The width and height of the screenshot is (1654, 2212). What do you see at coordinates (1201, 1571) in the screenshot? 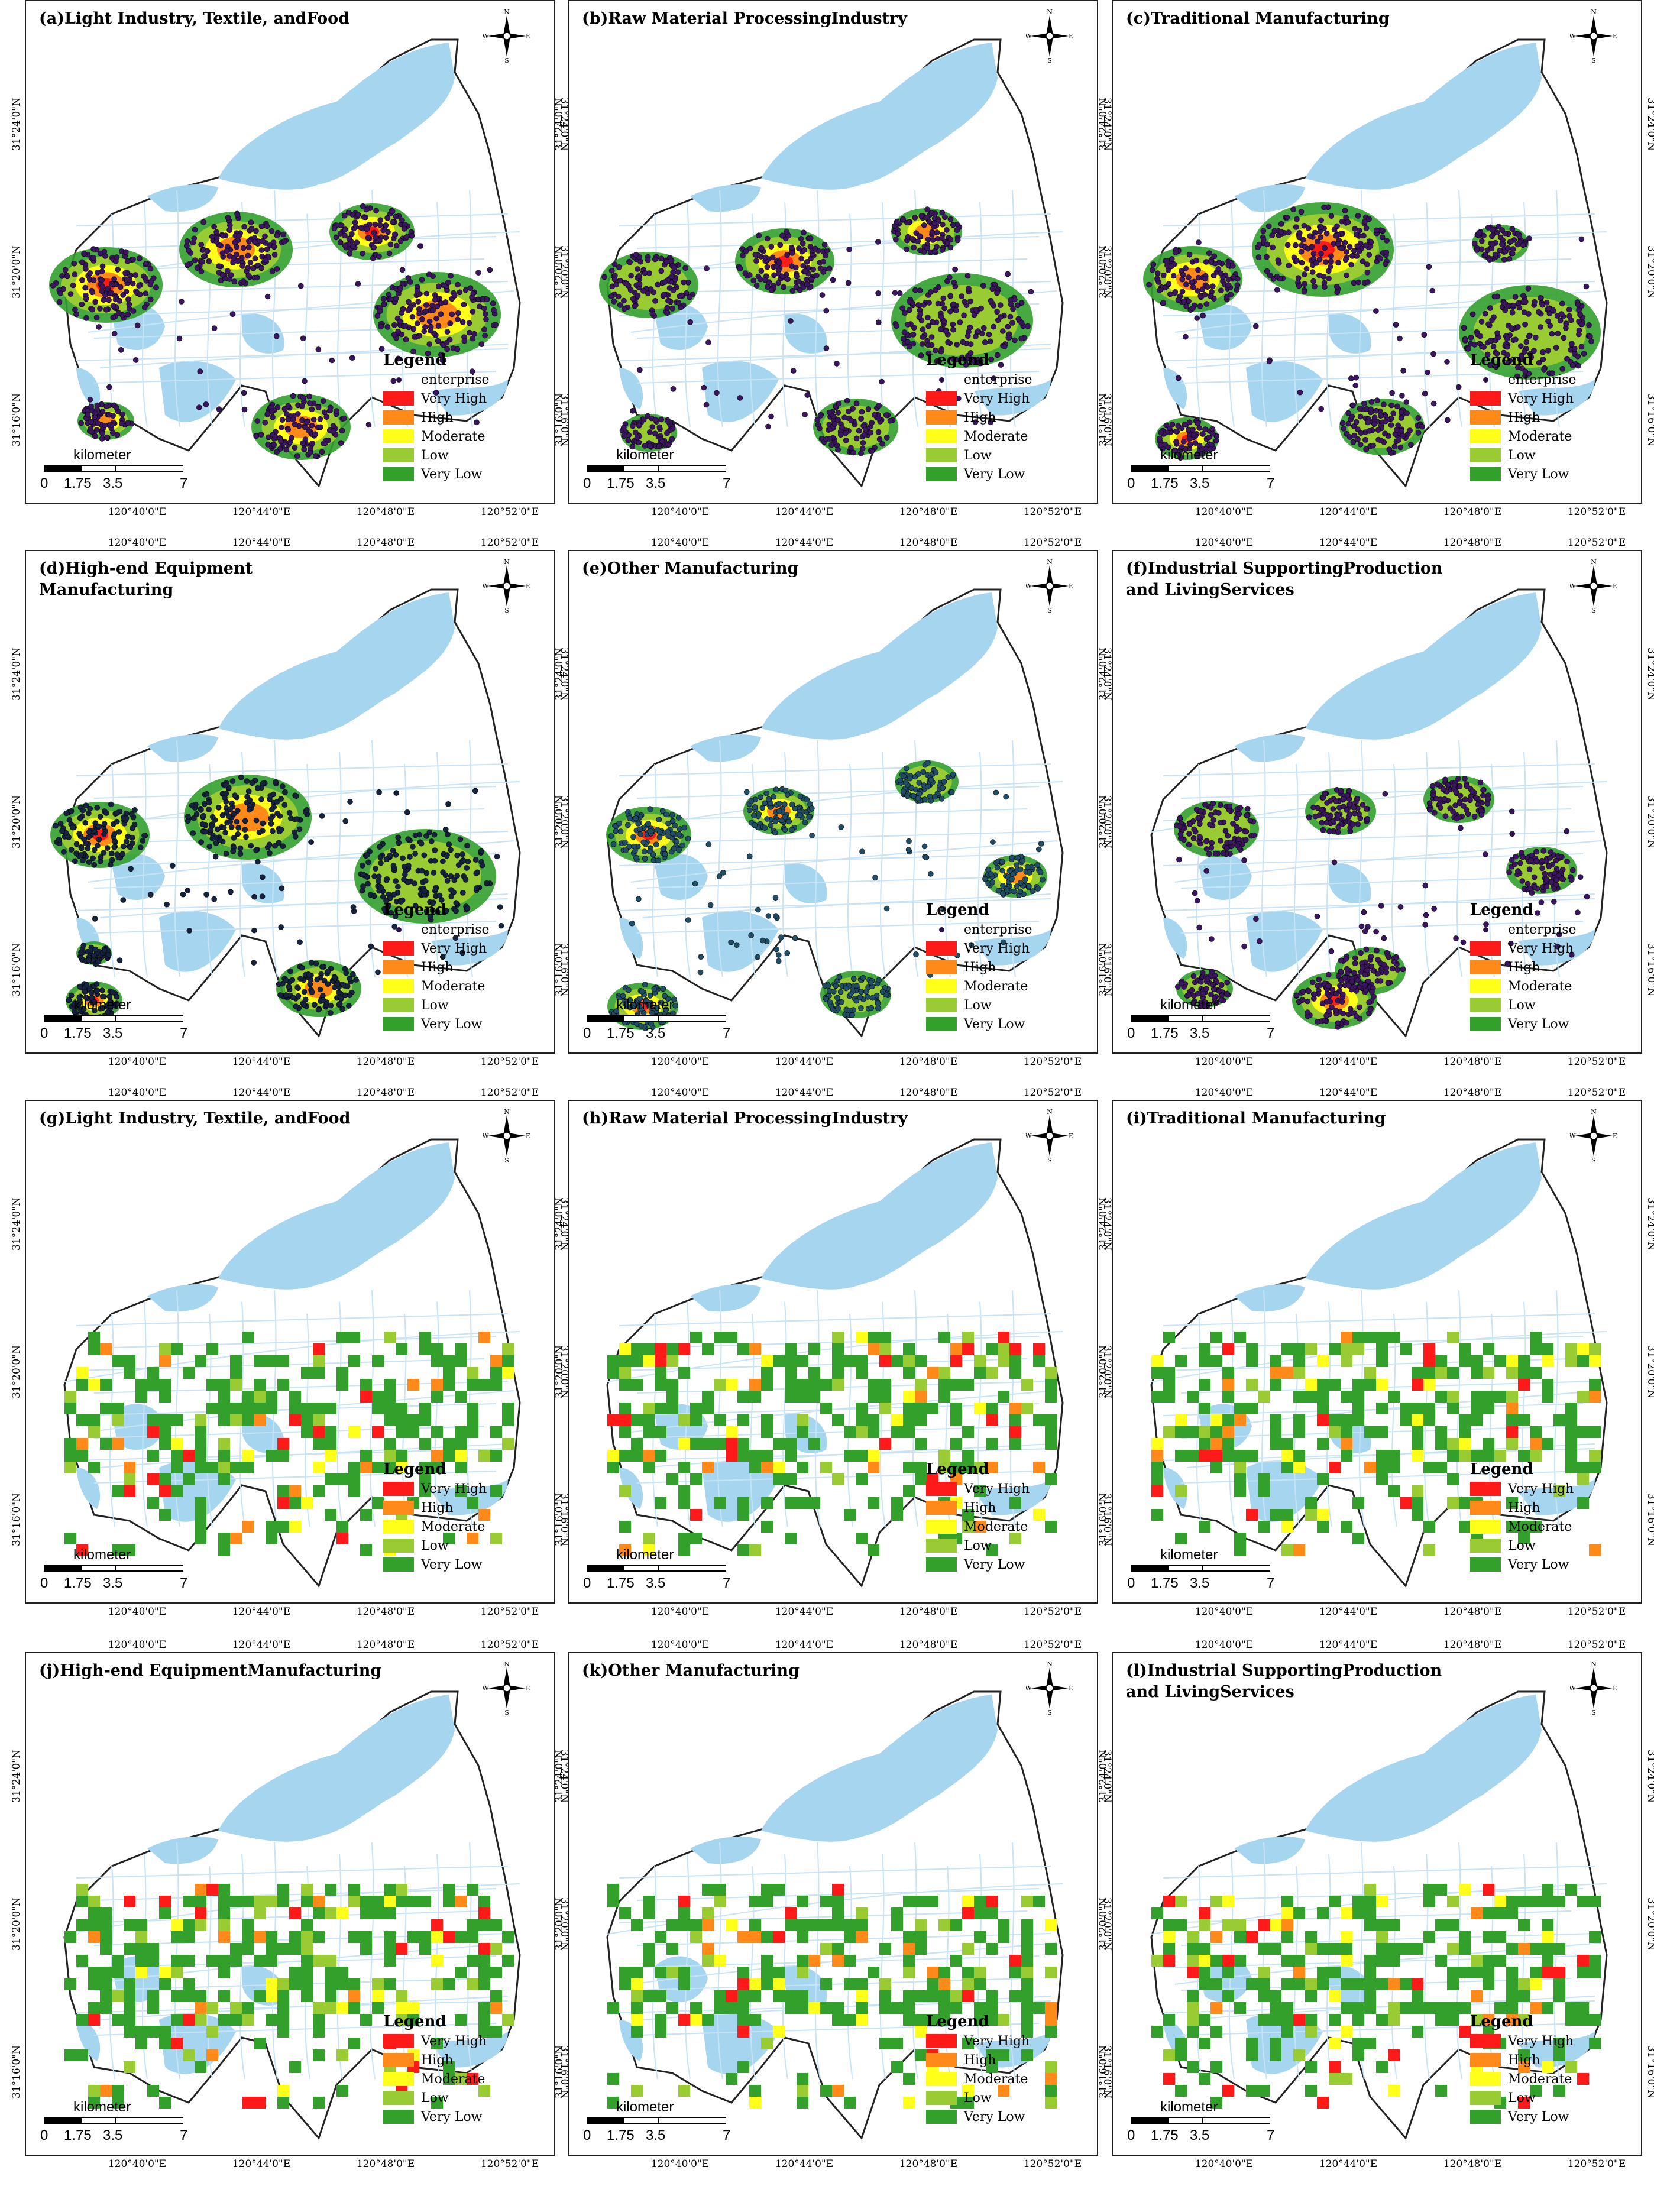
I see `scale-bar: kilometer 0 1.75 3.5 7` at bounding box center [1201, 1571].